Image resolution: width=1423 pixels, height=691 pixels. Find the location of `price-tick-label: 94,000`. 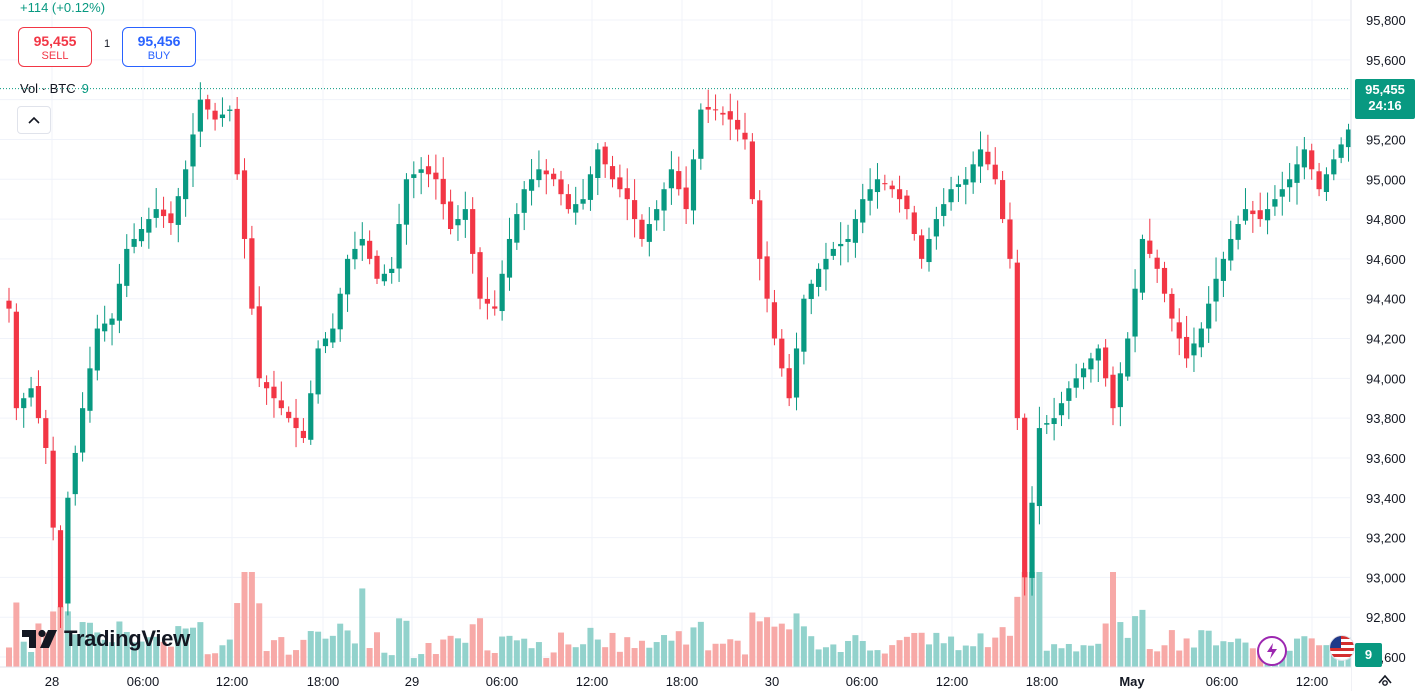

price-tick-label: 94,000 is located at coordinates (1386, 378).